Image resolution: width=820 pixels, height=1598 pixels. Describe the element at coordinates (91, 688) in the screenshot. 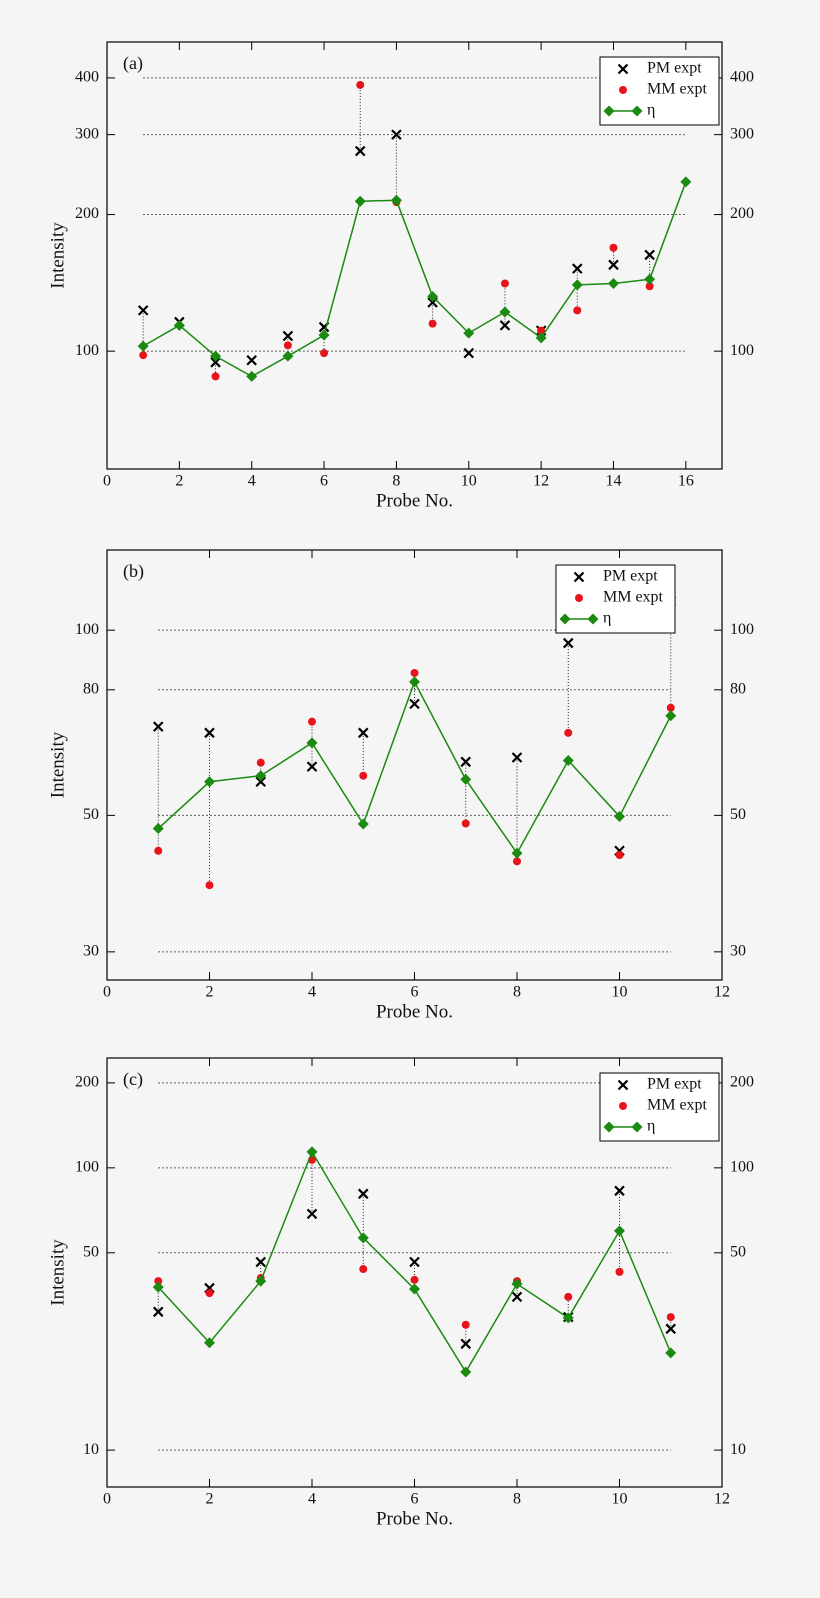

I see `y-tick-label: 80` at that location.